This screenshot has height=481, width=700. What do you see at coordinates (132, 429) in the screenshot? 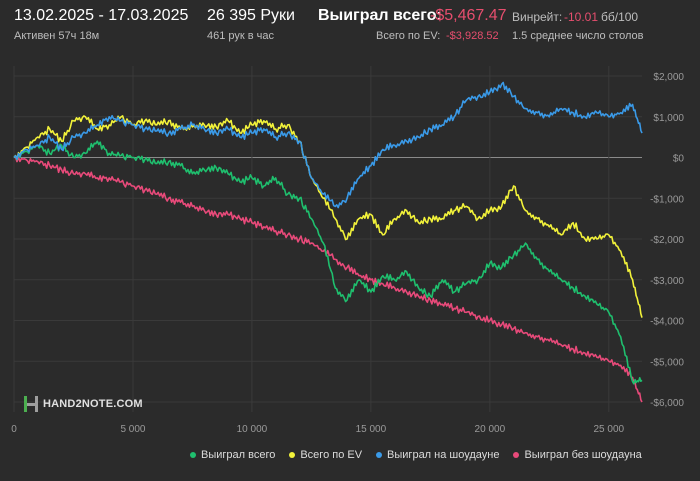
I see `x-tick-label: 5 000` at bounding box center [132, 429].